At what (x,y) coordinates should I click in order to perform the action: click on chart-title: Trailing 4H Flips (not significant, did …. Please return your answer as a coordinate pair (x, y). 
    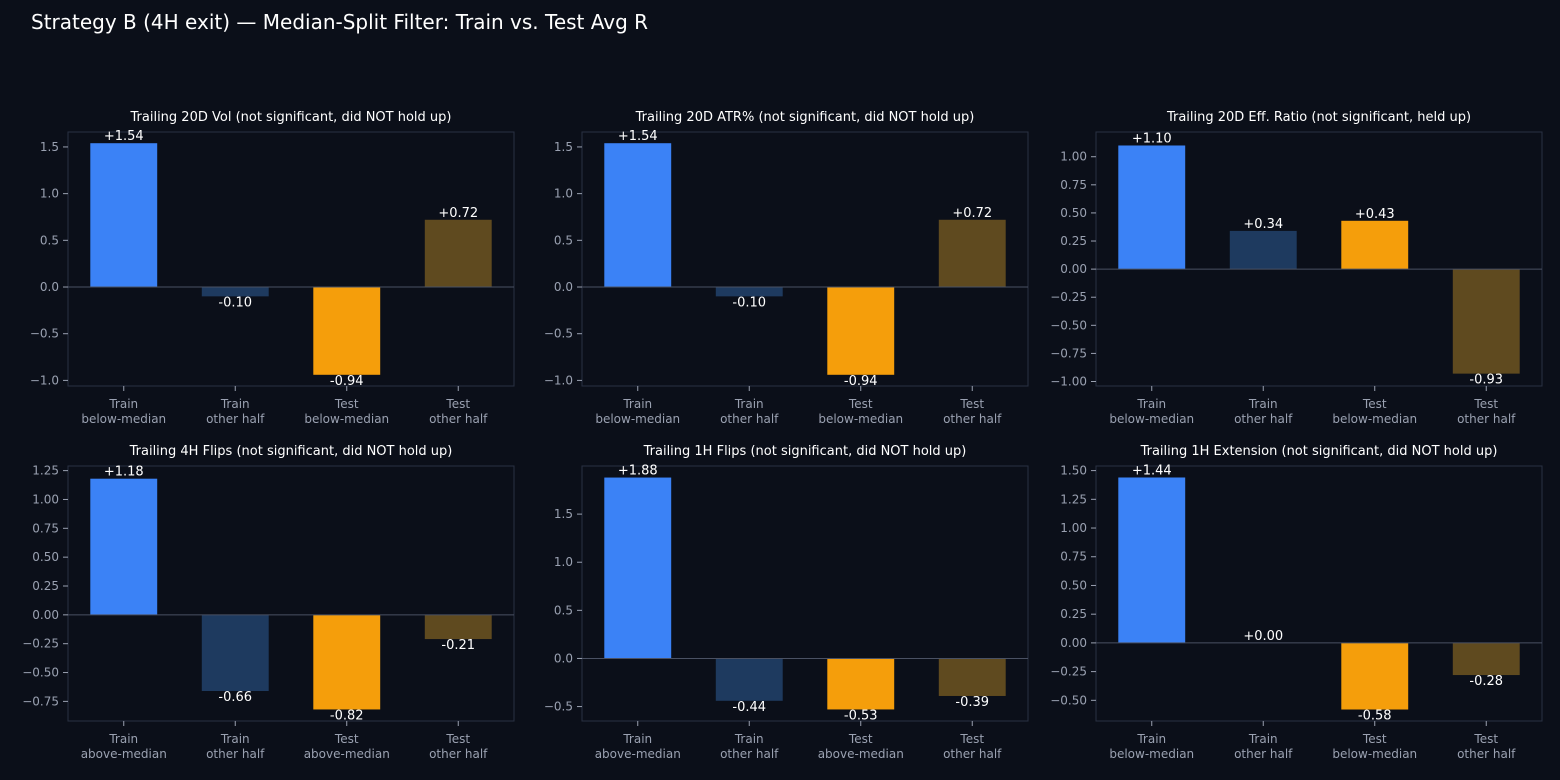
    Looking at the image, I should click on (291, 451).